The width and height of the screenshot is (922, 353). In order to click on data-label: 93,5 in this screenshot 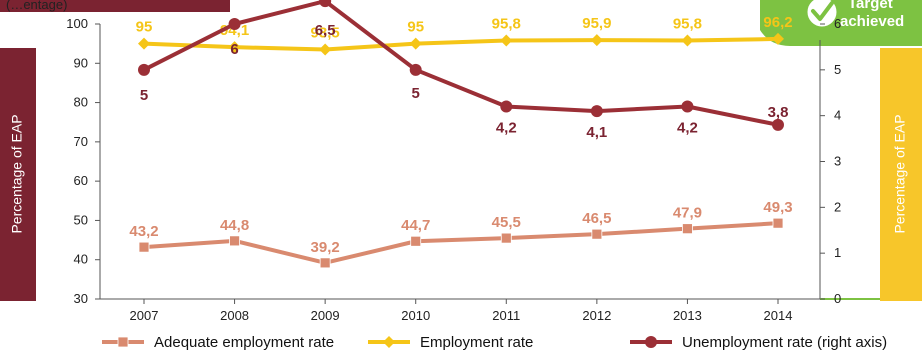, I will do `click(325, 33)`.